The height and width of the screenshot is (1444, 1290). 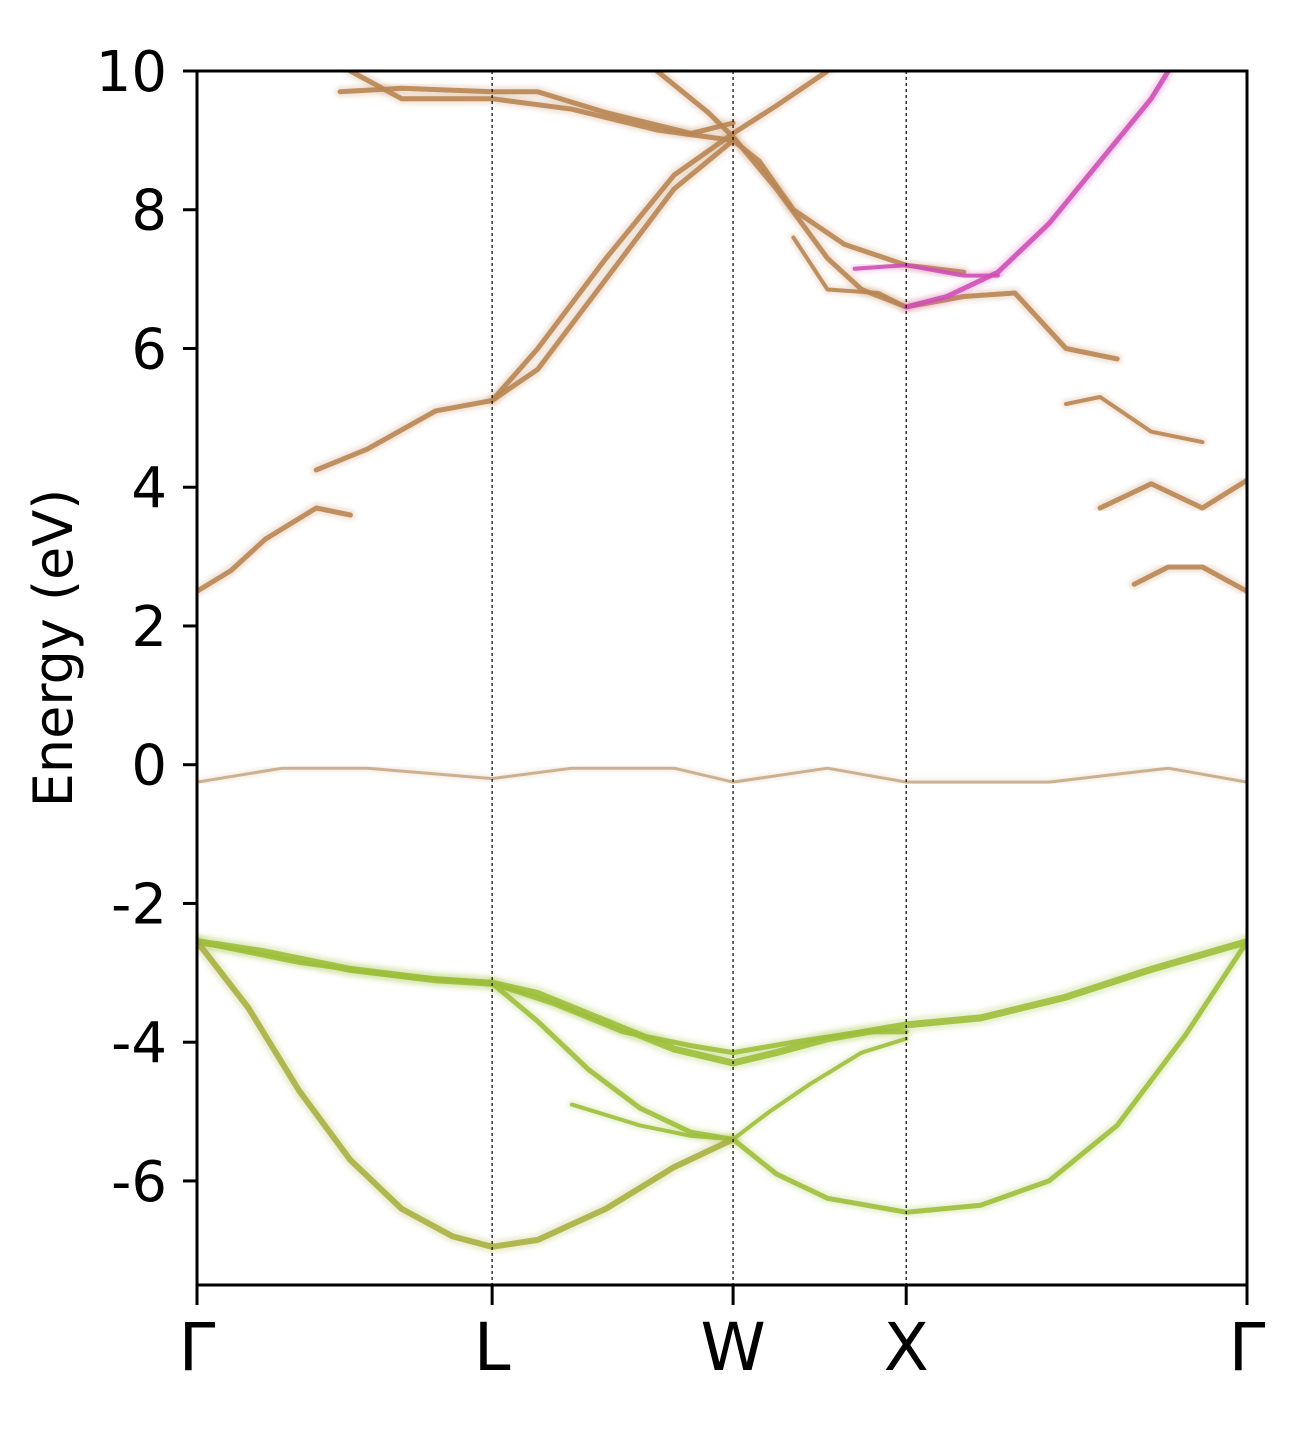 I want to click on band-line-valence_low, so click(x=467, y=1094).